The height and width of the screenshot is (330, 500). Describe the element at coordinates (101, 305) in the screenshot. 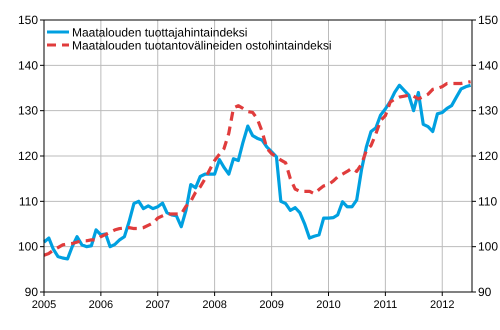

I see `x-tick-label: 2006` at that location.